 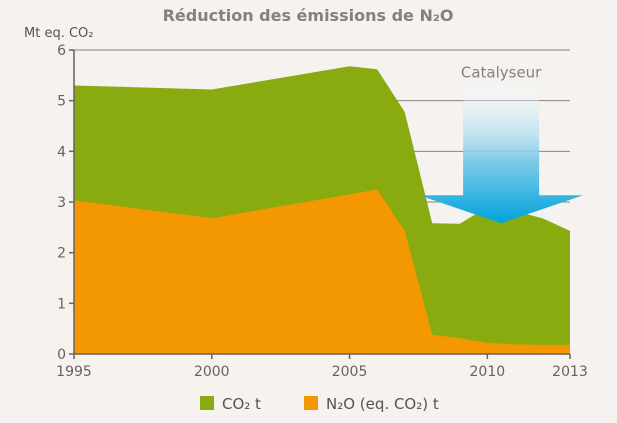 I want to click on y-tick-label: 5, so click(x=61, y=102).